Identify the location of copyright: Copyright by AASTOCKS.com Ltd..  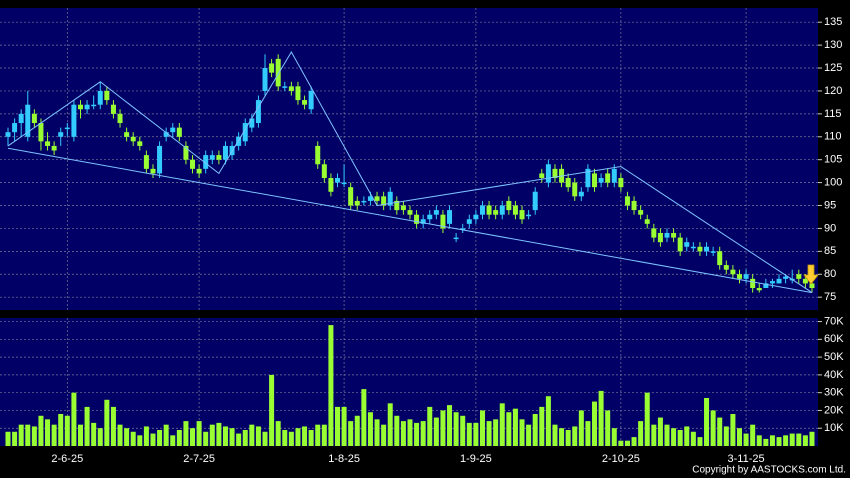
(769, 470).